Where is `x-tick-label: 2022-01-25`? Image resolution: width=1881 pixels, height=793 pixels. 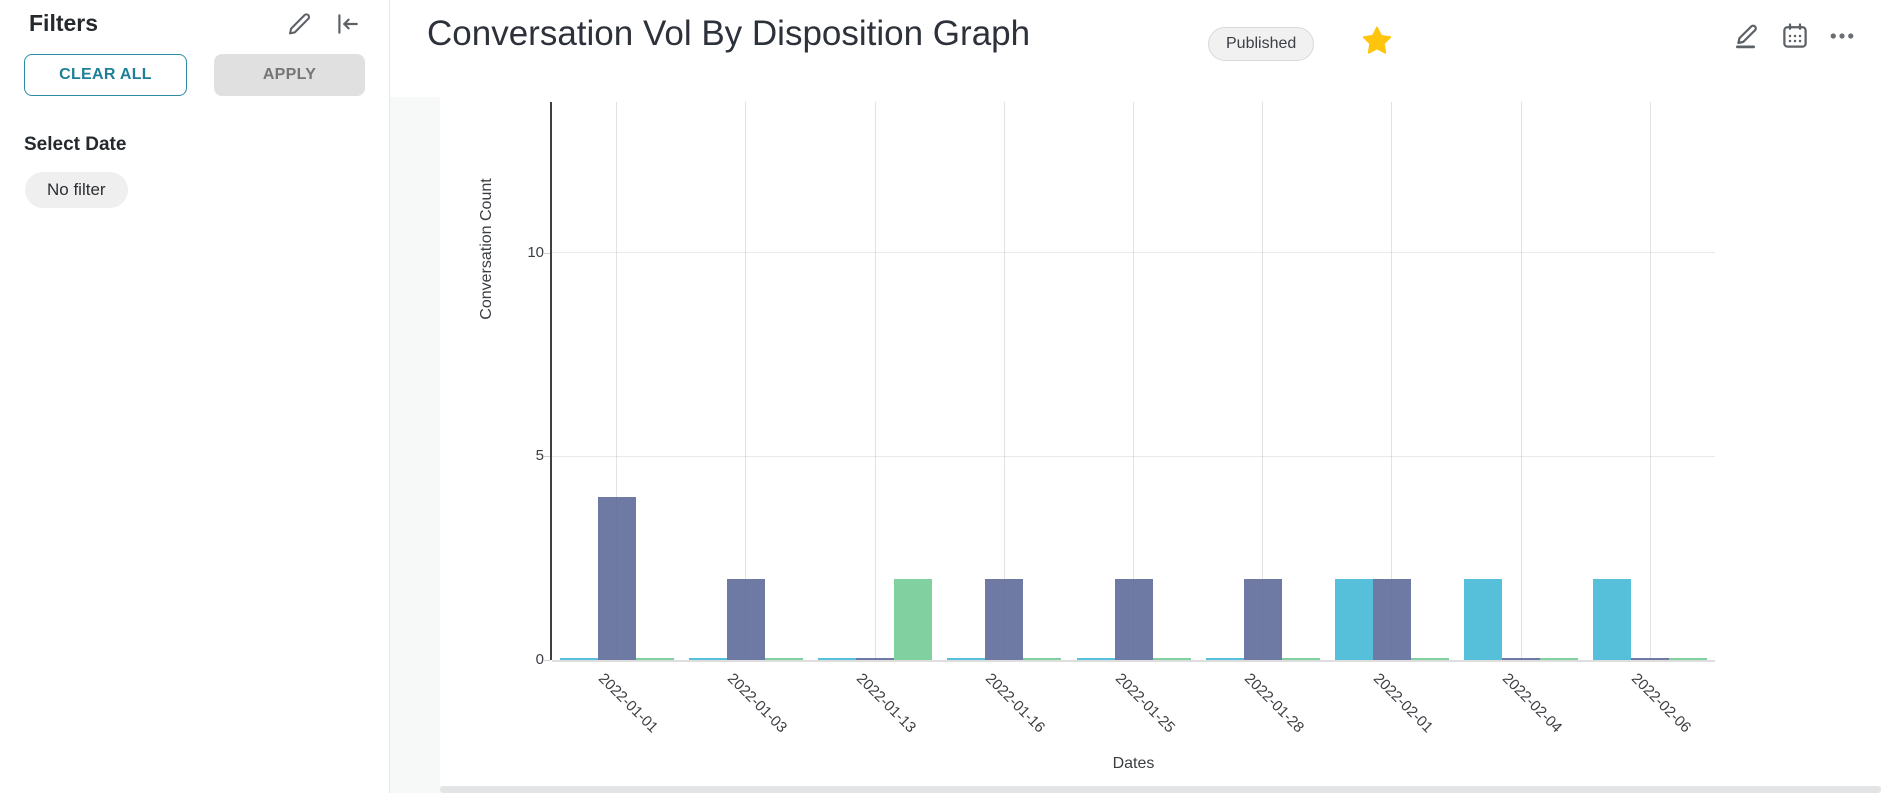 x-tick-label: 2022-01-25 is located at coordinates (1144, 703).